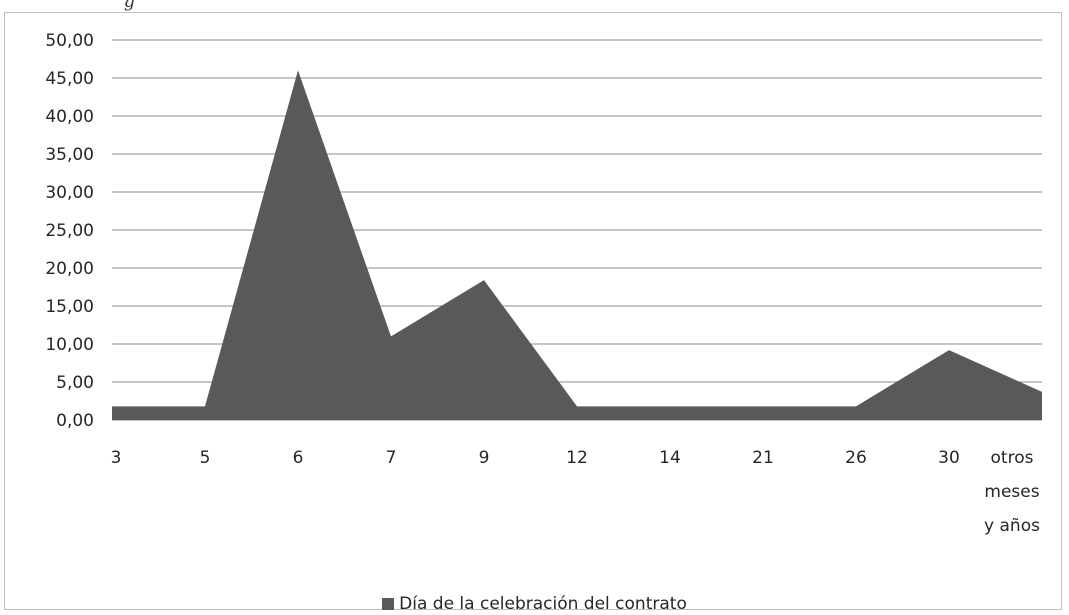 The image size is (1069, 615). What do you see at coordinates (391, 458) in the screenshot?
I see `x-tick-label: 7` at bounding box center [391, 458].